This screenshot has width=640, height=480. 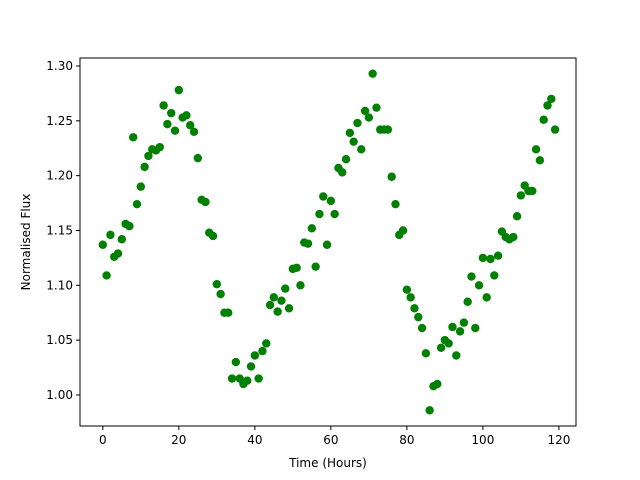 I want to click on y-tick-label: 1.10, so click(x=59, y=285).